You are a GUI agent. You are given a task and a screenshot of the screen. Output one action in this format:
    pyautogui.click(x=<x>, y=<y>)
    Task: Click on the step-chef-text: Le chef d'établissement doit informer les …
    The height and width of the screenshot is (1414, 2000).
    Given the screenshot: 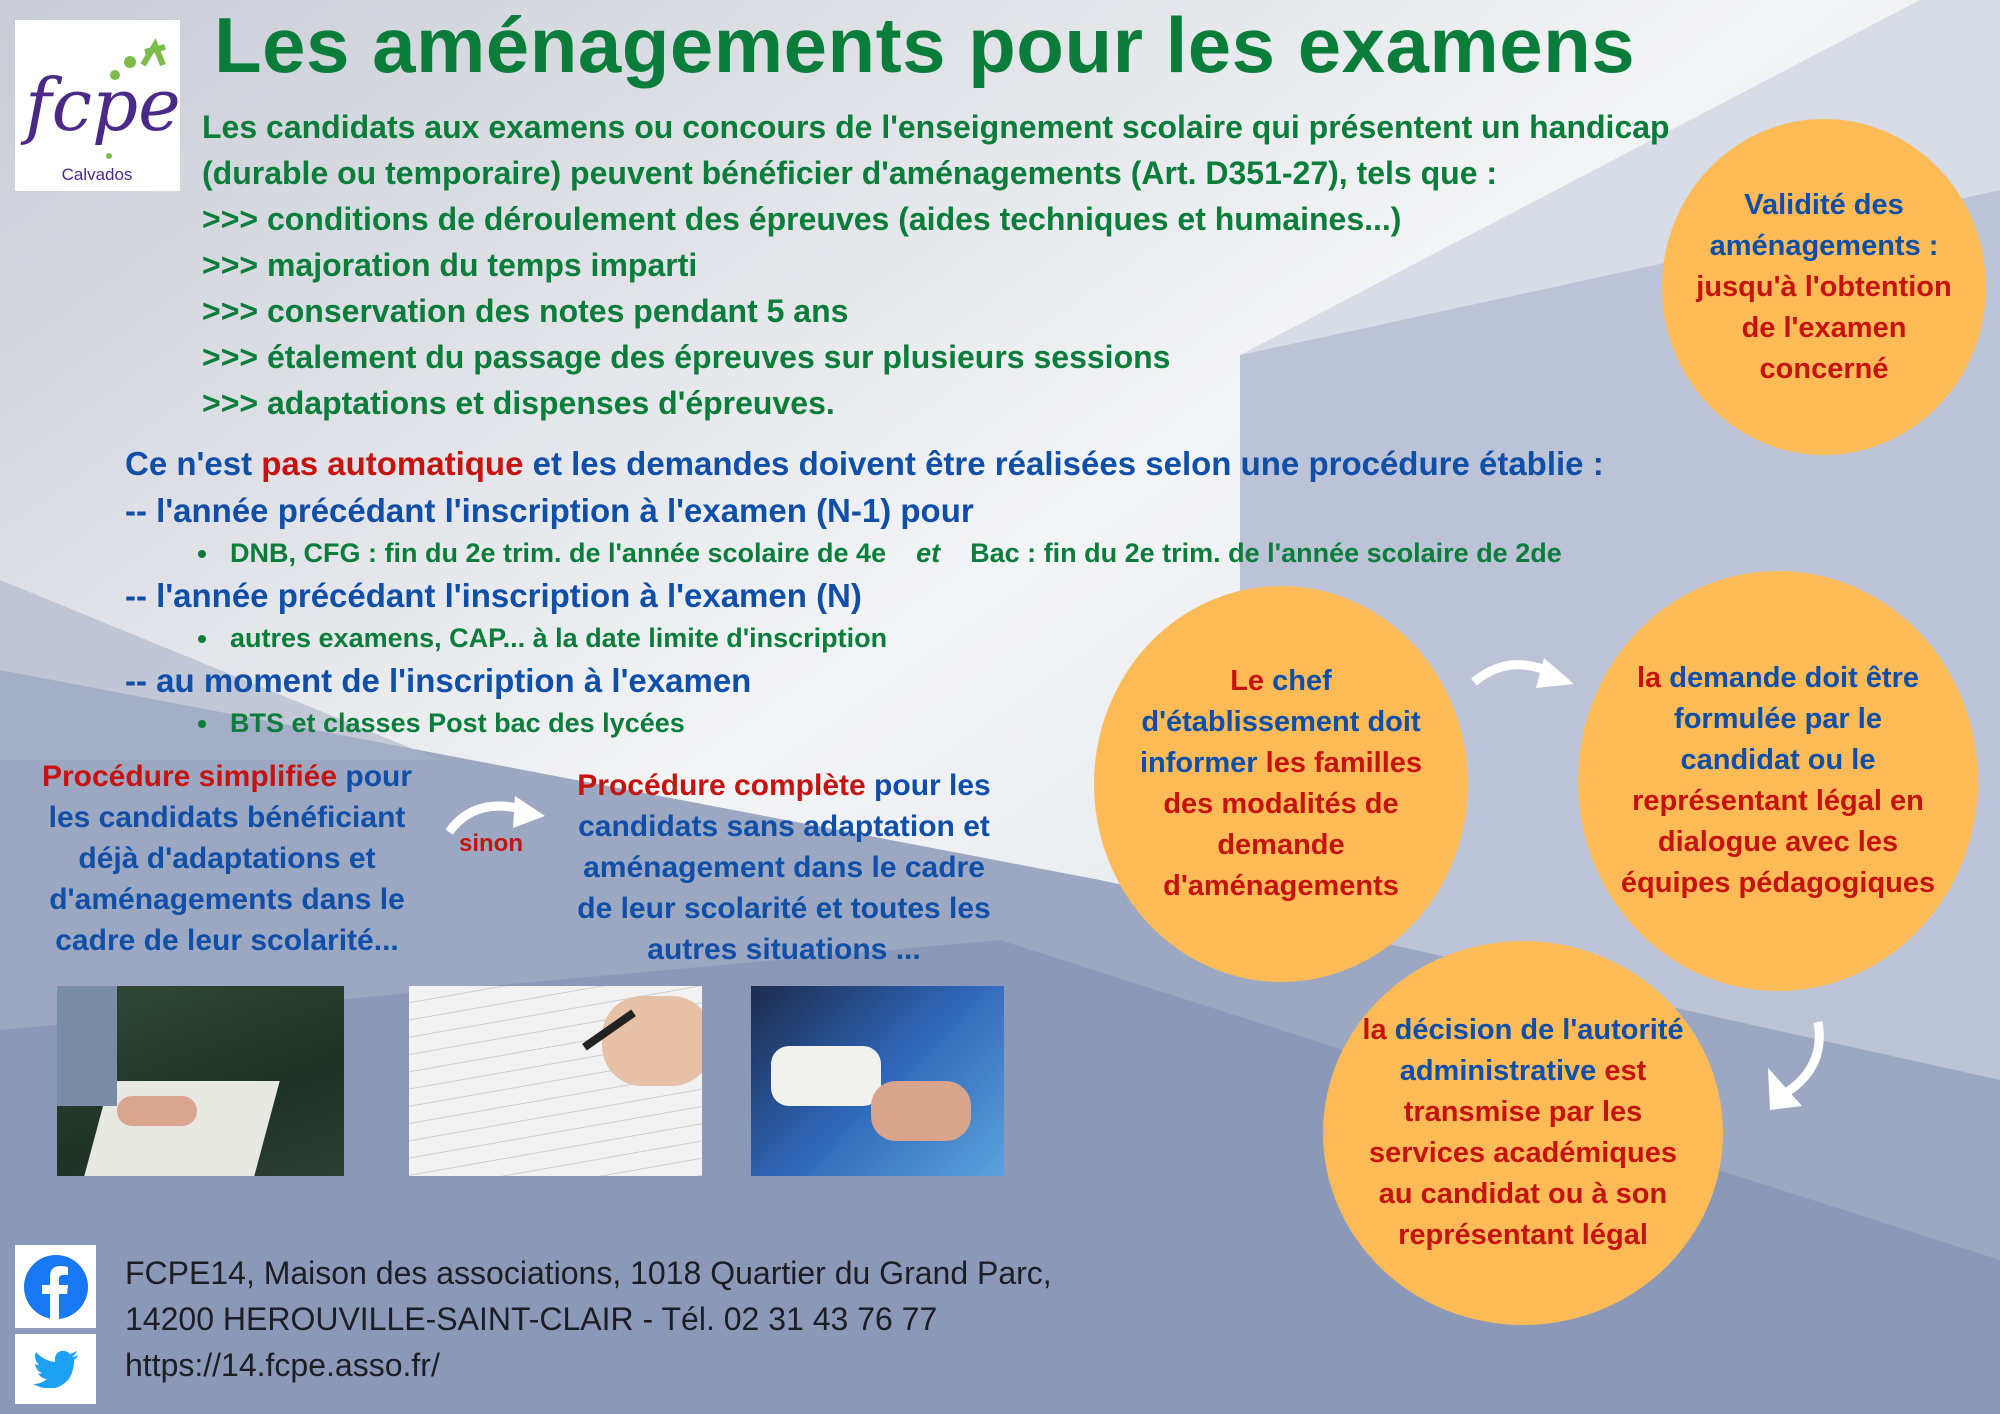 What is the action you would take?
    pyautogui.click(x=1281, y=784)
    